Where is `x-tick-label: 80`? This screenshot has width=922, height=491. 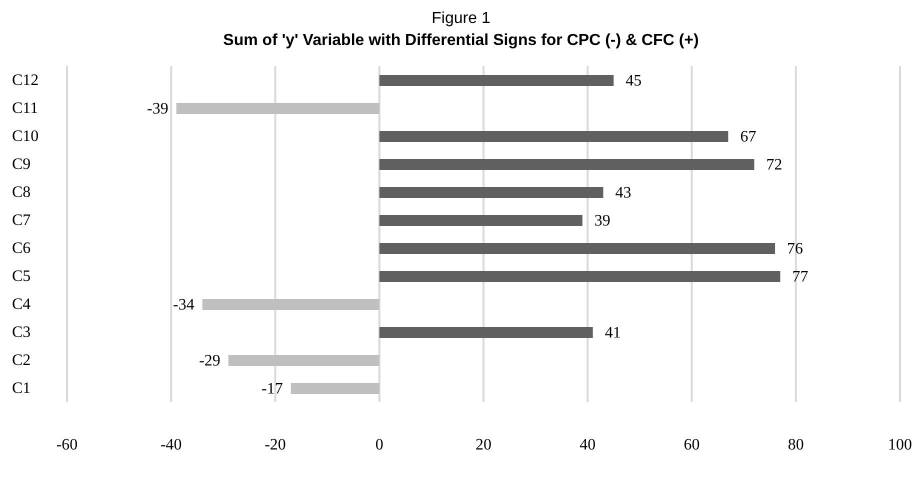
x-tick-label: 80 is located at coordinates (796, 445).